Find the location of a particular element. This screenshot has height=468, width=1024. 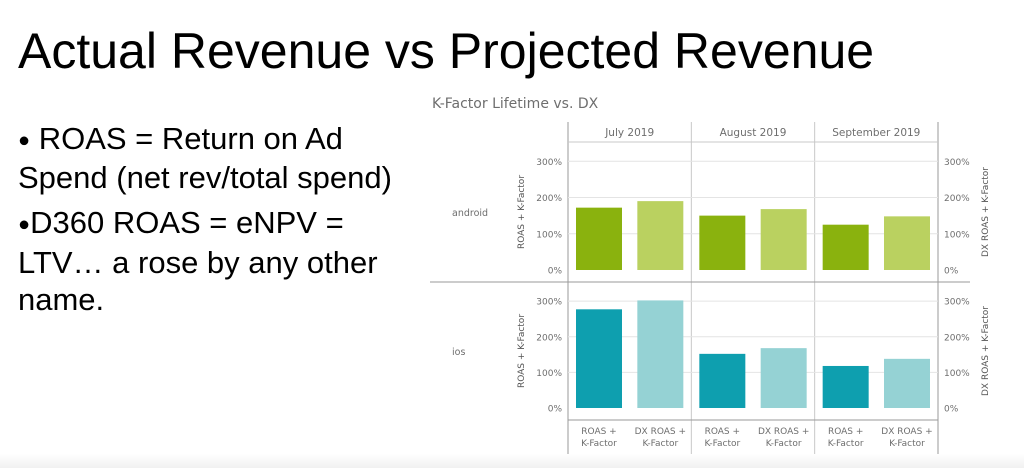

row-label: ios is located at coordinates (458, 352).